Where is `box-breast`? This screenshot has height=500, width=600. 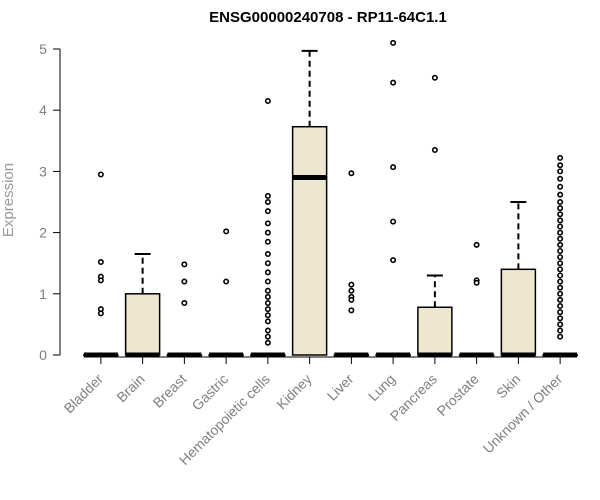
box-breast is located at coordinates (184, 309).